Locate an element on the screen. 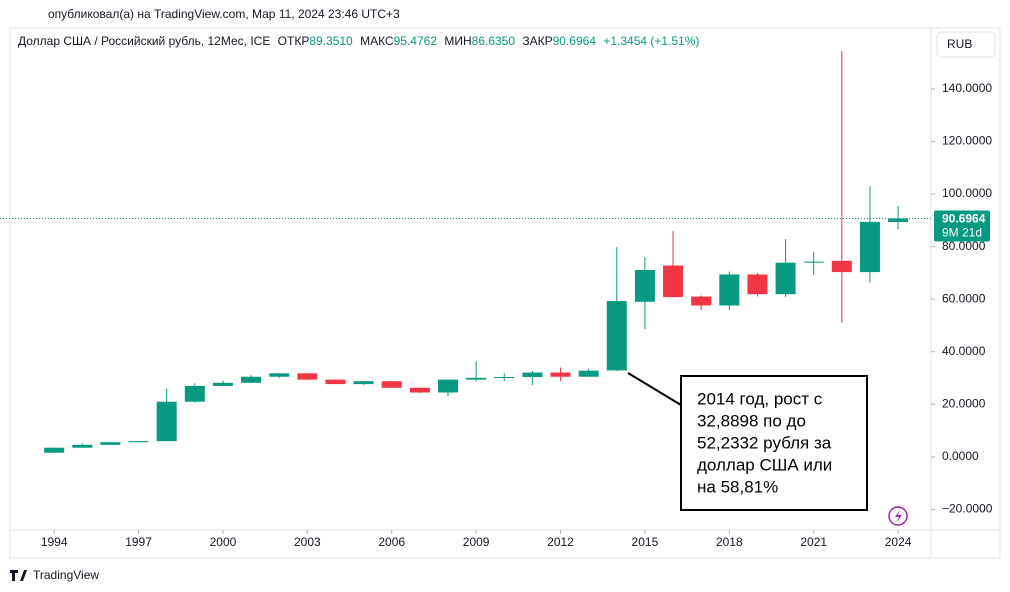 This screenshot has height=592, width=1010. annotation-box is located at coordinates (774, 443).